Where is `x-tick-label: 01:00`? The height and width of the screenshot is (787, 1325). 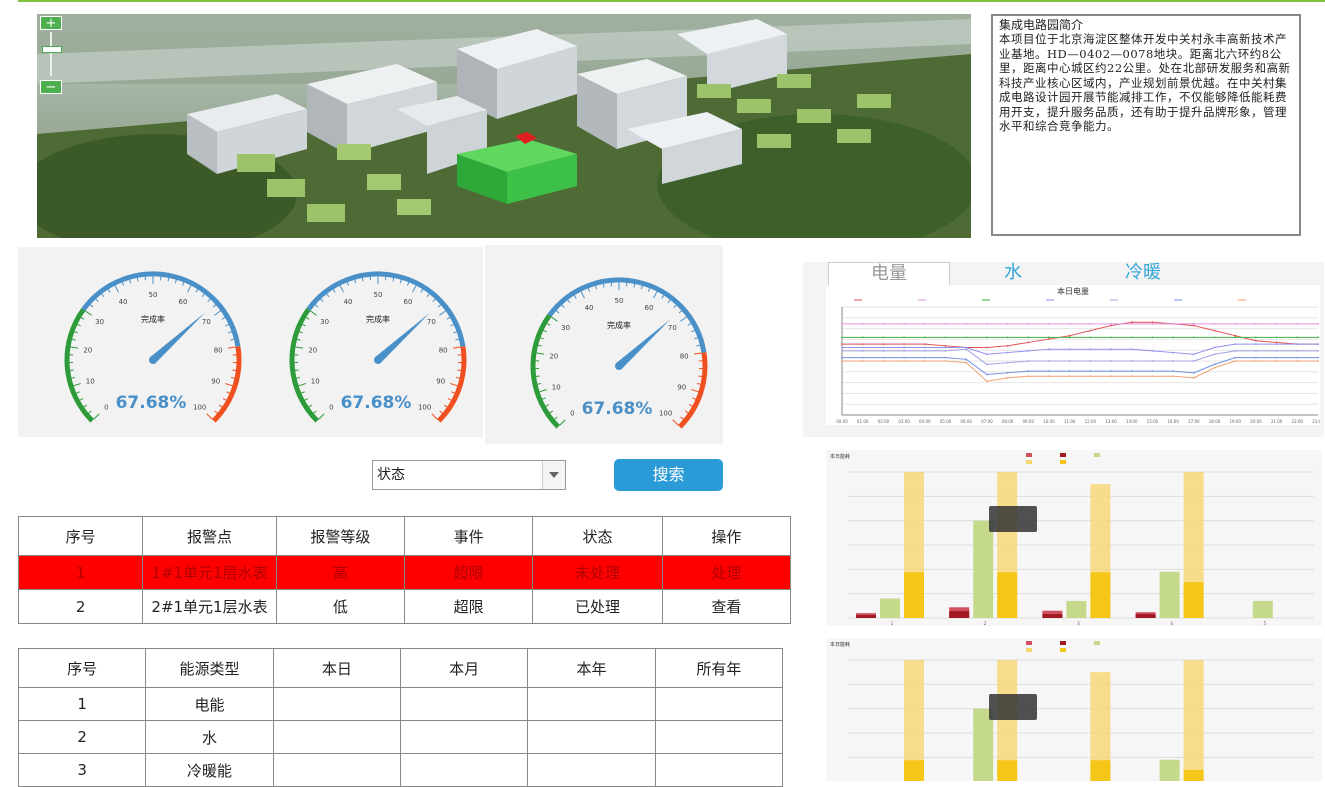
x-tick-label: 01:00 is located at coordinates (863, 421).